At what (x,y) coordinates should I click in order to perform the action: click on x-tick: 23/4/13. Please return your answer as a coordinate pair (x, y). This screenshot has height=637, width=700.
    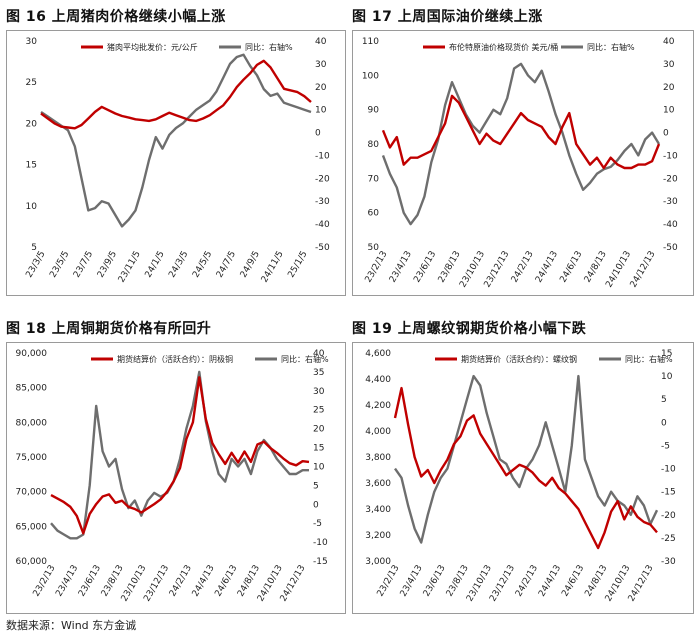
    Looking at the image, I should click on (401, 267).